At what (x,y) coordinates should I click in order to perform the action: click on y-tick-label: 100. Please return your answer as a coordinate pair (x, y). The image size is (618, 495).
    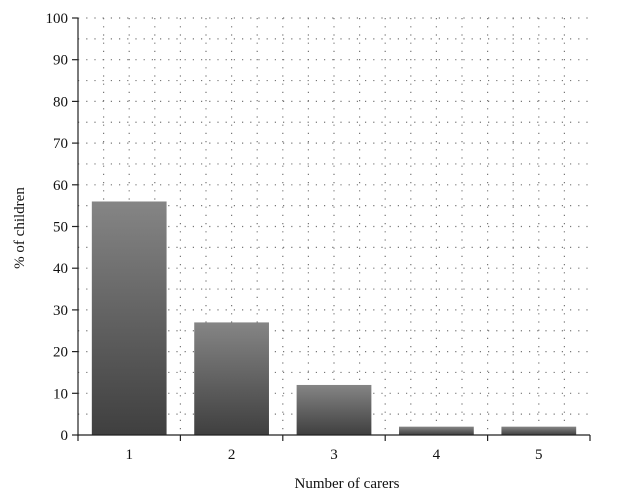
    Looking at the image, I should click on (57, 19).